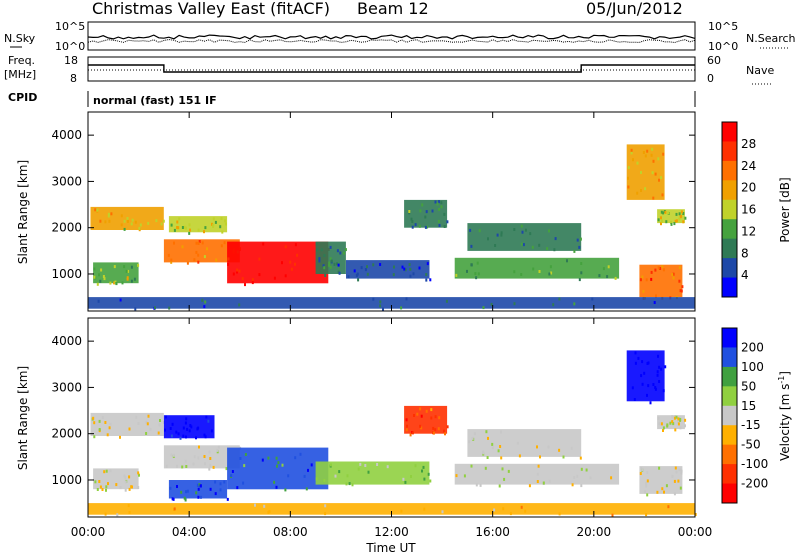  Describe the element at coordinates (189, 532) in the screenshot. I see `x-tick-label: 04:00` at that location.